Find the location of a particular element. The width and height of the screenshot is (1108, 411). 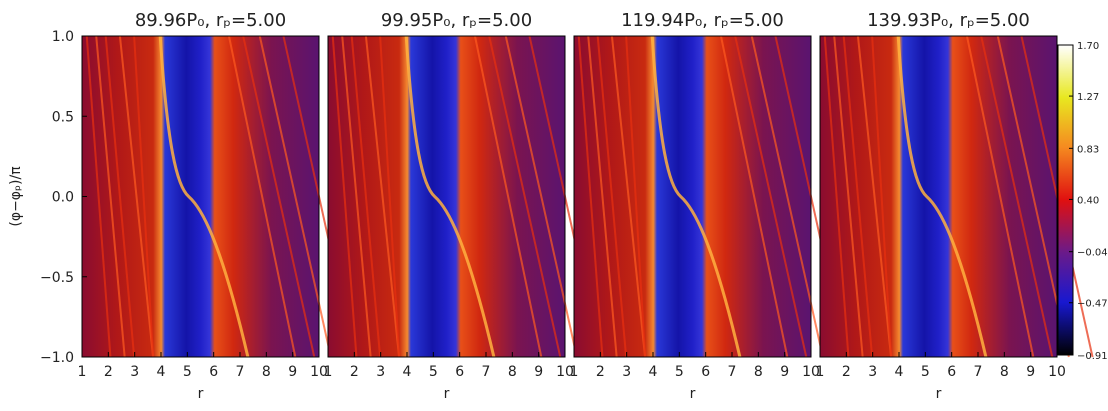

colorbar-tick-label: −0.04 is located at coordinates (1092, 253).